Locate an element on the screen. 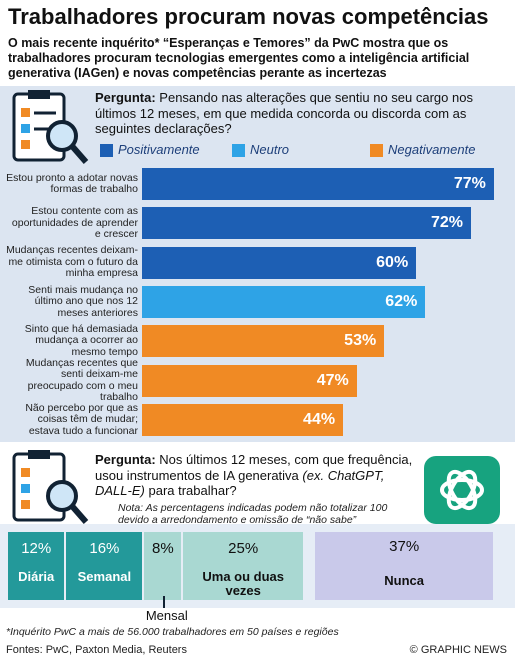 The image size is (515, 661). bar: 62% is located at coordinates (284, 301).